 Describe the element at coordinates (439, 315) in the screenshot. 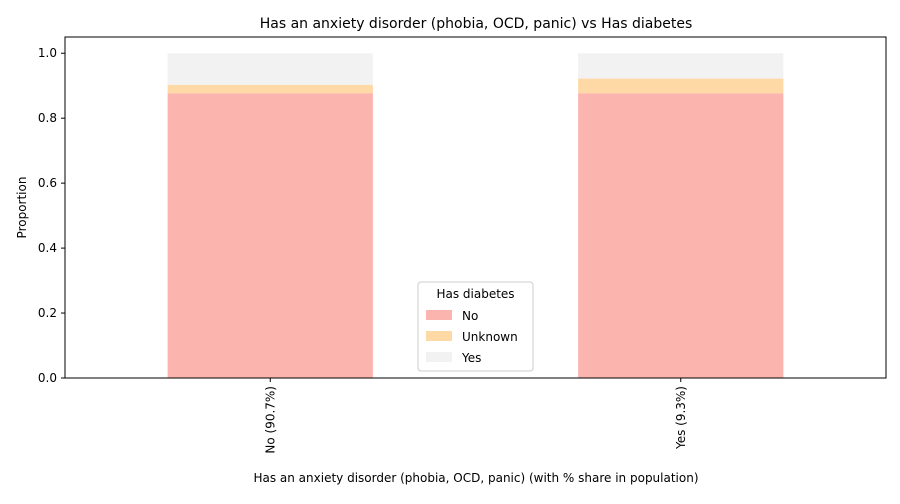

I see `legend-swatch-no` at that location.